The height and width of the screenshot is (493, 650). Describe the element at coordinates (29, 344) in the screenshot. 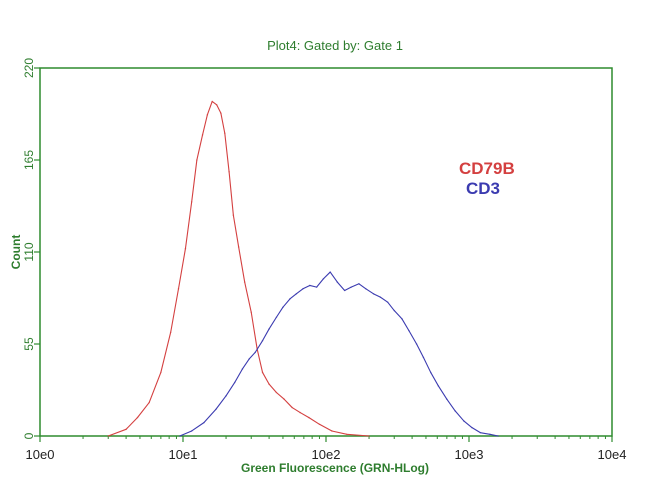

I see `y-tick-label-1: 55` at that location.